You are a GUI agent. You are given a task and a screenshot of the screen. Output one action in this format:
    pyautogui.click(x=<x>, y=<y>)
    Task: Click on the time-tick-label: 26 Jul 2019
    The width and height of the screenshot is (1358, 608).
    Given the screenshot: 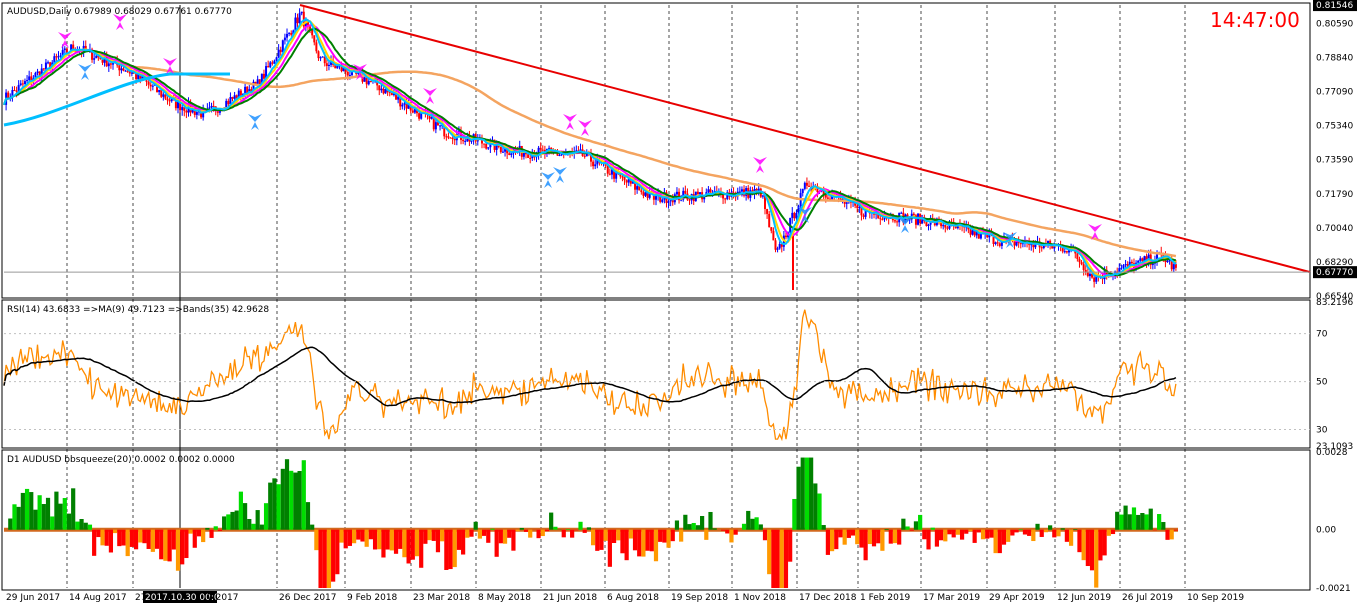 What is the action you would take?
    pyautogui.click(x=1147, y=598)
    